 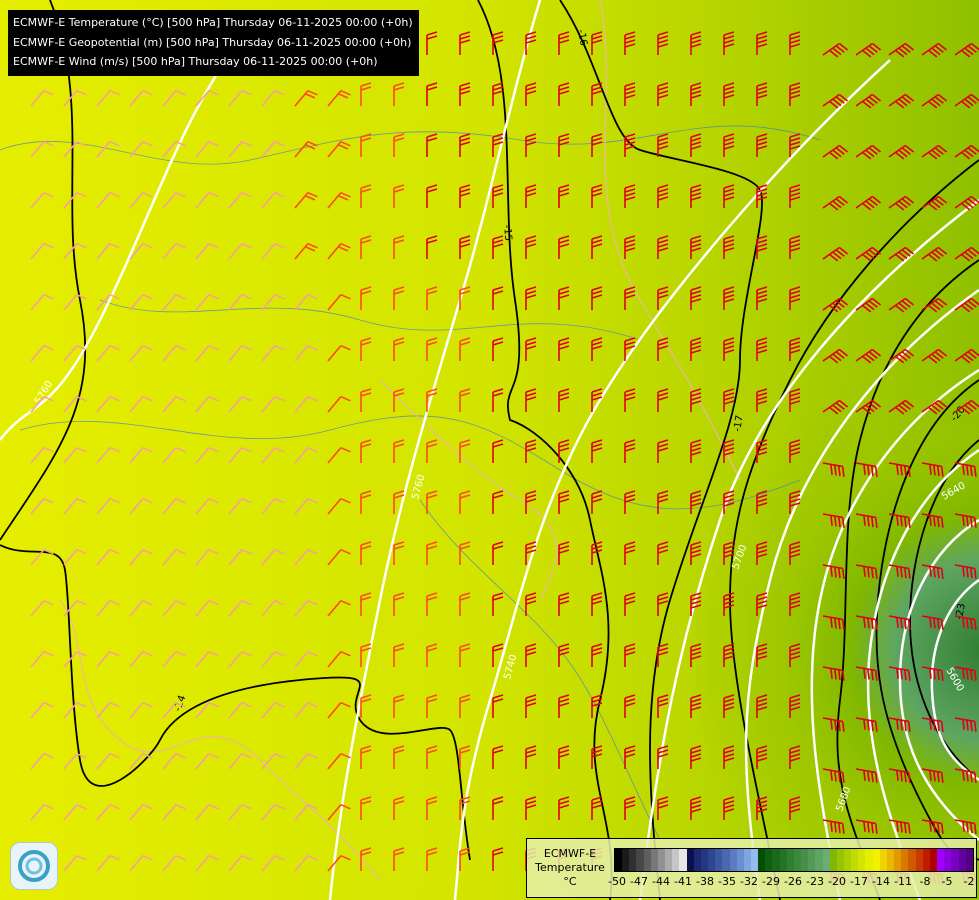 I want to click on ecmwf-logo, so click(x=34, y=866).